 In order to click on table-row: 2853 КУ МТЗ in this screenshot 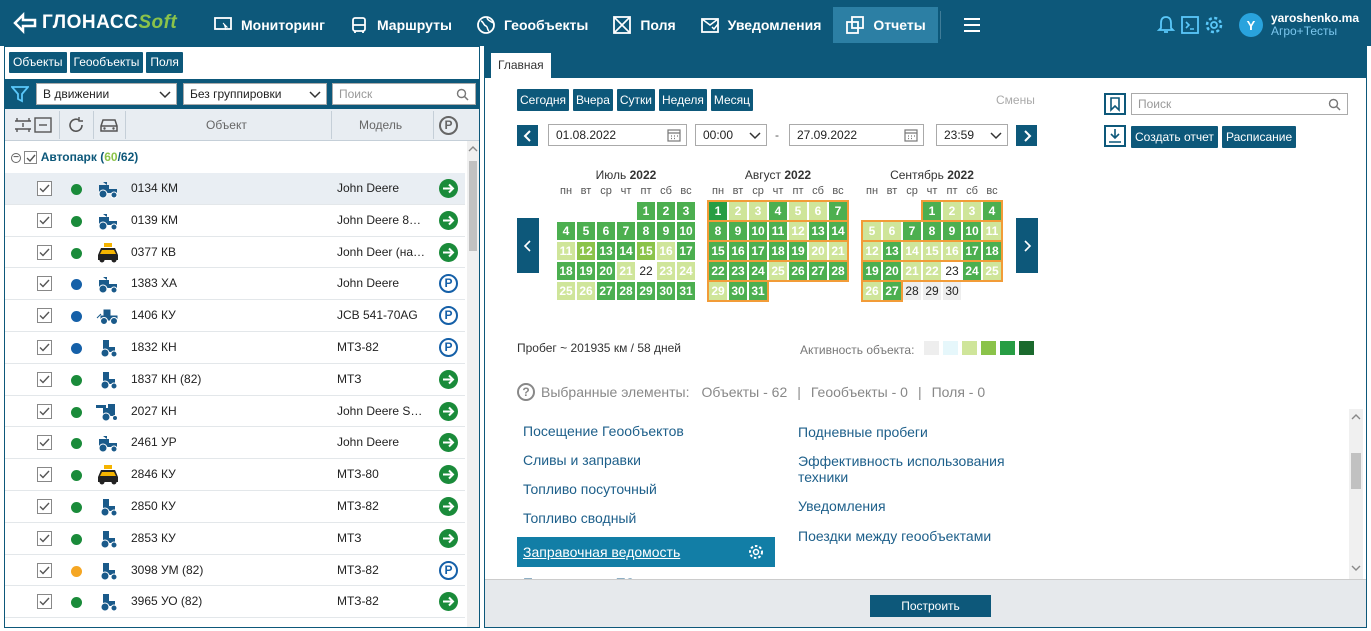, I will do `click(235, 539)`.